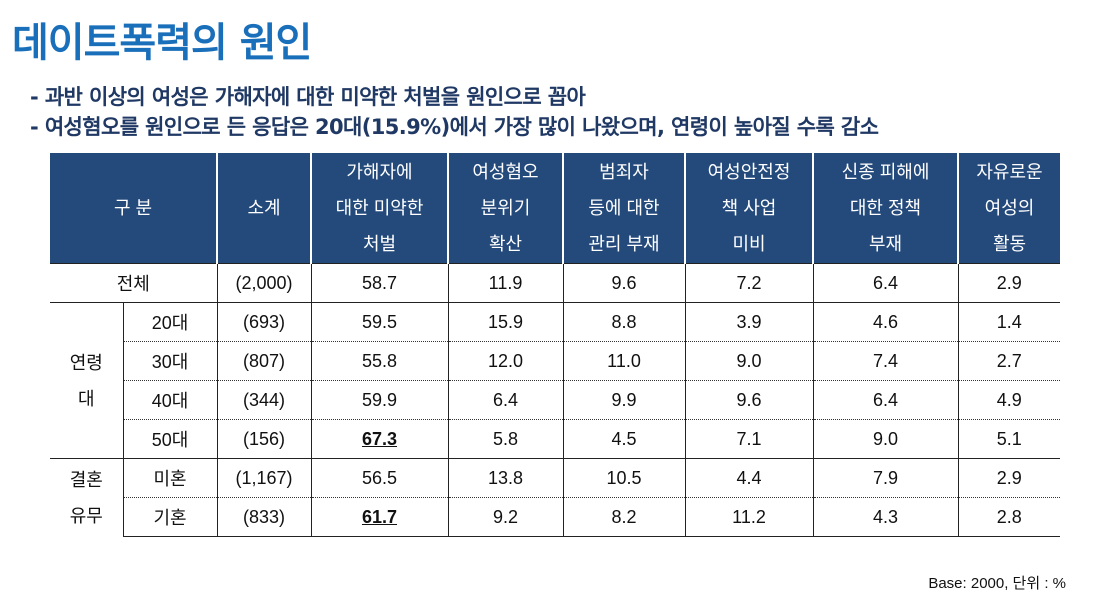  Describe the element at coordinates (505, 283) in the screenshot. I see `value-cell: 11.9` at that location.